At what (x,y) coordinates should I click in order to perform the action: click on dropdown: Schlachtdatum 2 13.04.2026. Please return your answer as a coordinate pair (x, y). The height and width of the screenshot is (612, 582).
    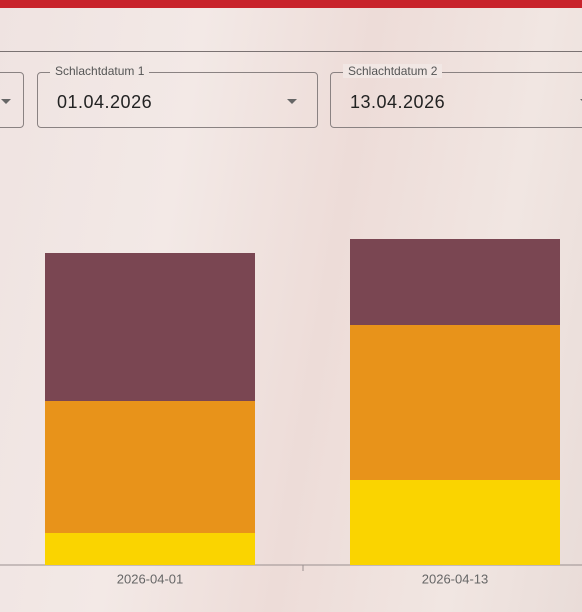
    Looking at the image, I should click on (456, 96).